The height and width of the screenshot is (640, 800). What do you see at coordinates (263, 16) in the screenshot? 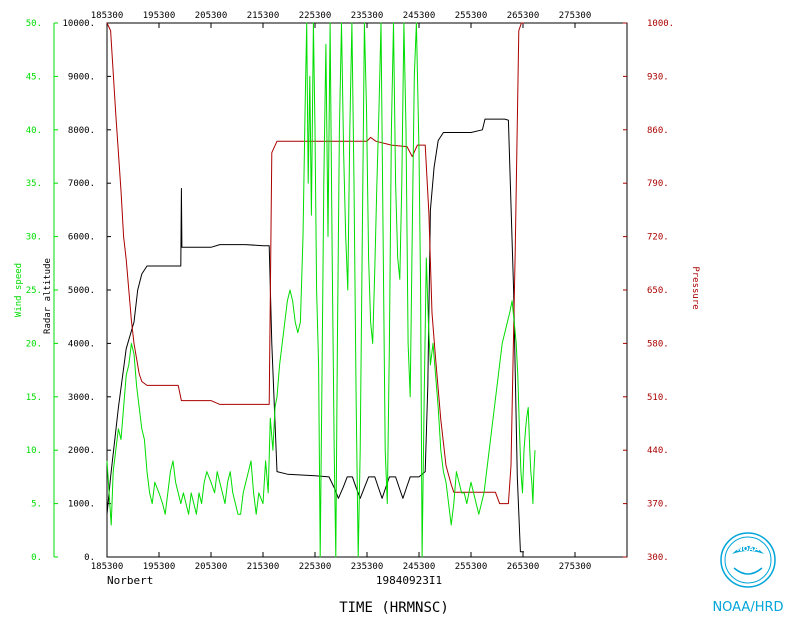
I see `x-tick-label-top: 215300` at bounding box center [263, 16].